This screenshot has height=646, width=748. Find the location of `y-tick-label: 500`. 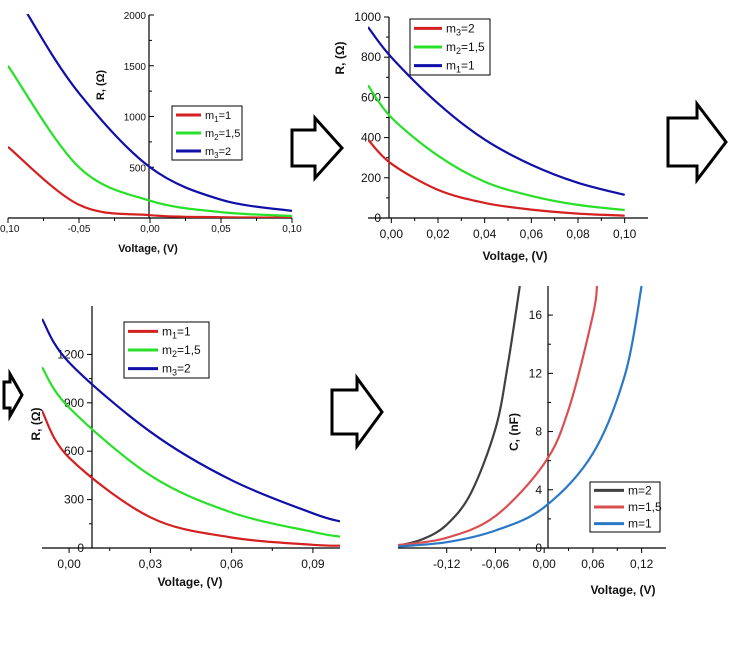

y-tick-label: 500 is located at coordinates (137, 168).